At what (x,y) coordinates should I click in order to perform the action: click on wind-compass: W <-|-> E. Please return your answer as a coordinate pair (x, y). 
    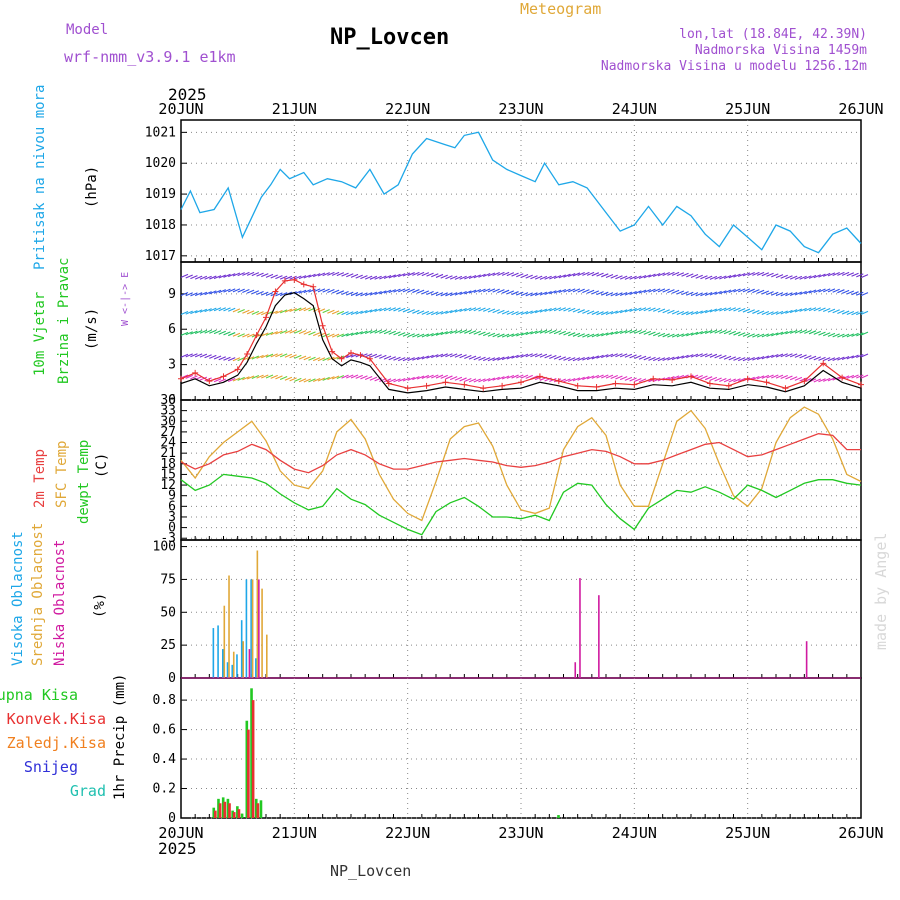
    Looking at the image, I should click on (125, 299).